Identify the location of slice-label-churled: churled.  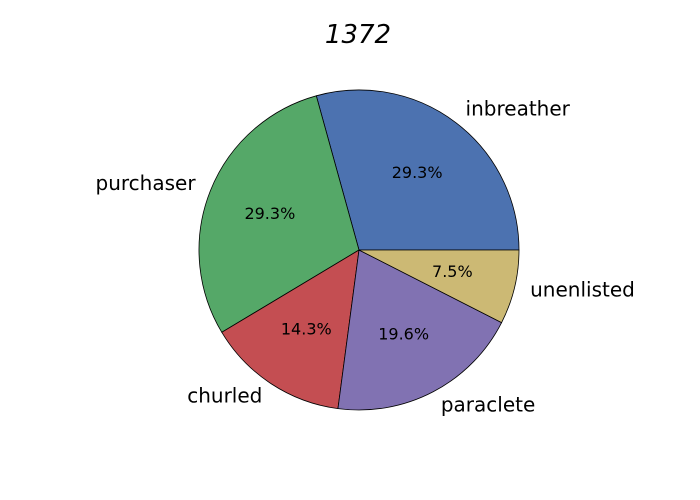
(224, 396).